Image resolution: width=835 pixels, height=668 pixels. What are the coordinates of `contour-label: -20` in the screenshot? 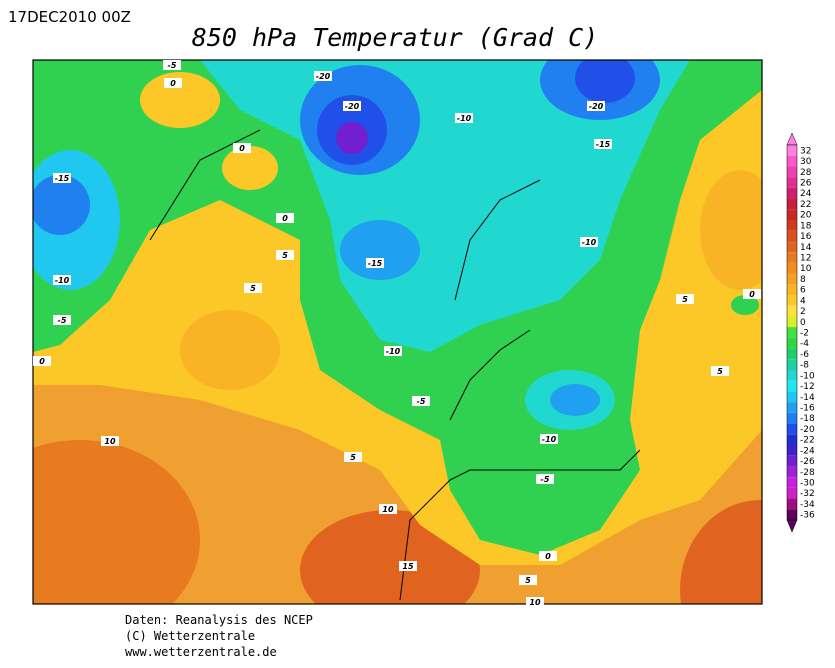 It's located at (596, 106).